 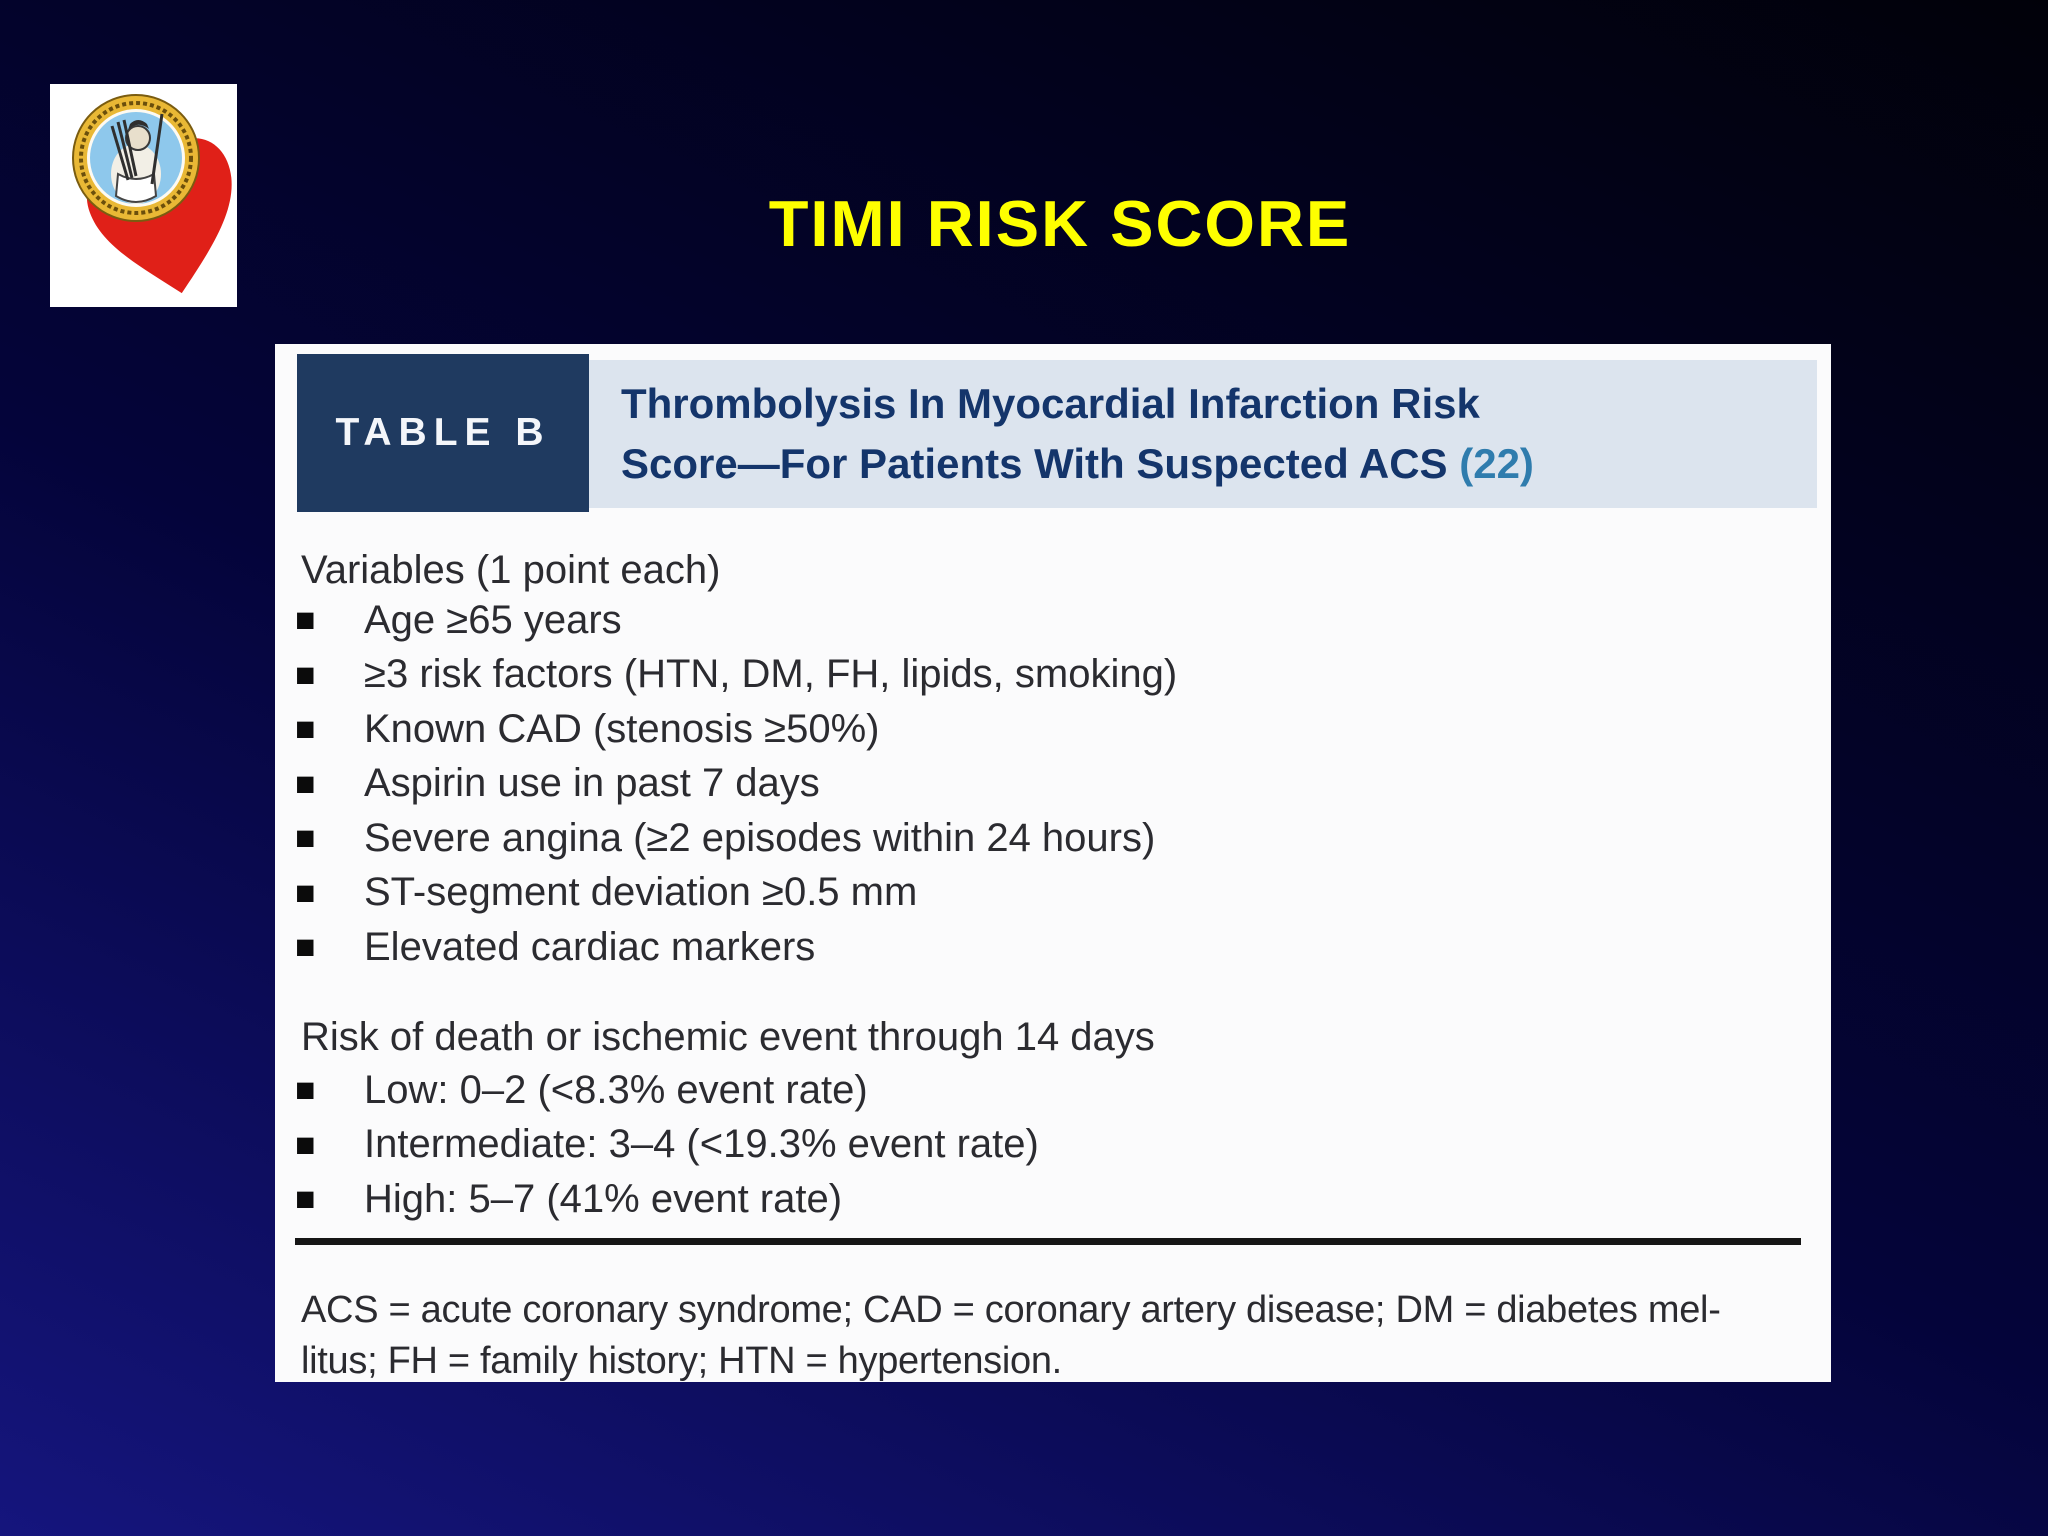 What do you see at coordinates (1048, 1241) in the screenshot?
I see `footnote-divider` at bounding box center [1048, 1241].